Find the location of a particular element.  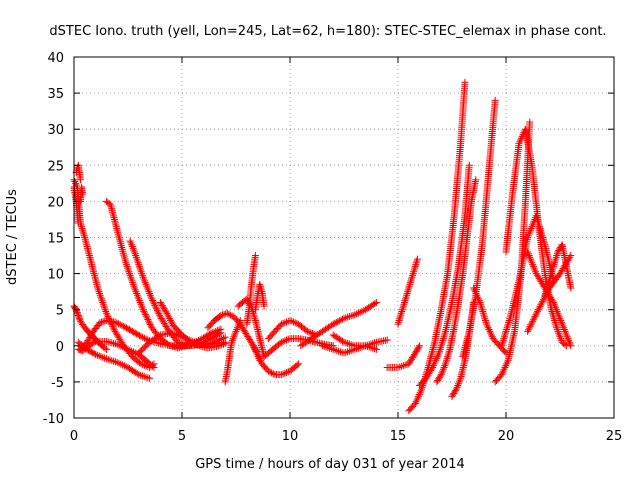

x-tick-label: 25 is located at coordinates (614, 436).